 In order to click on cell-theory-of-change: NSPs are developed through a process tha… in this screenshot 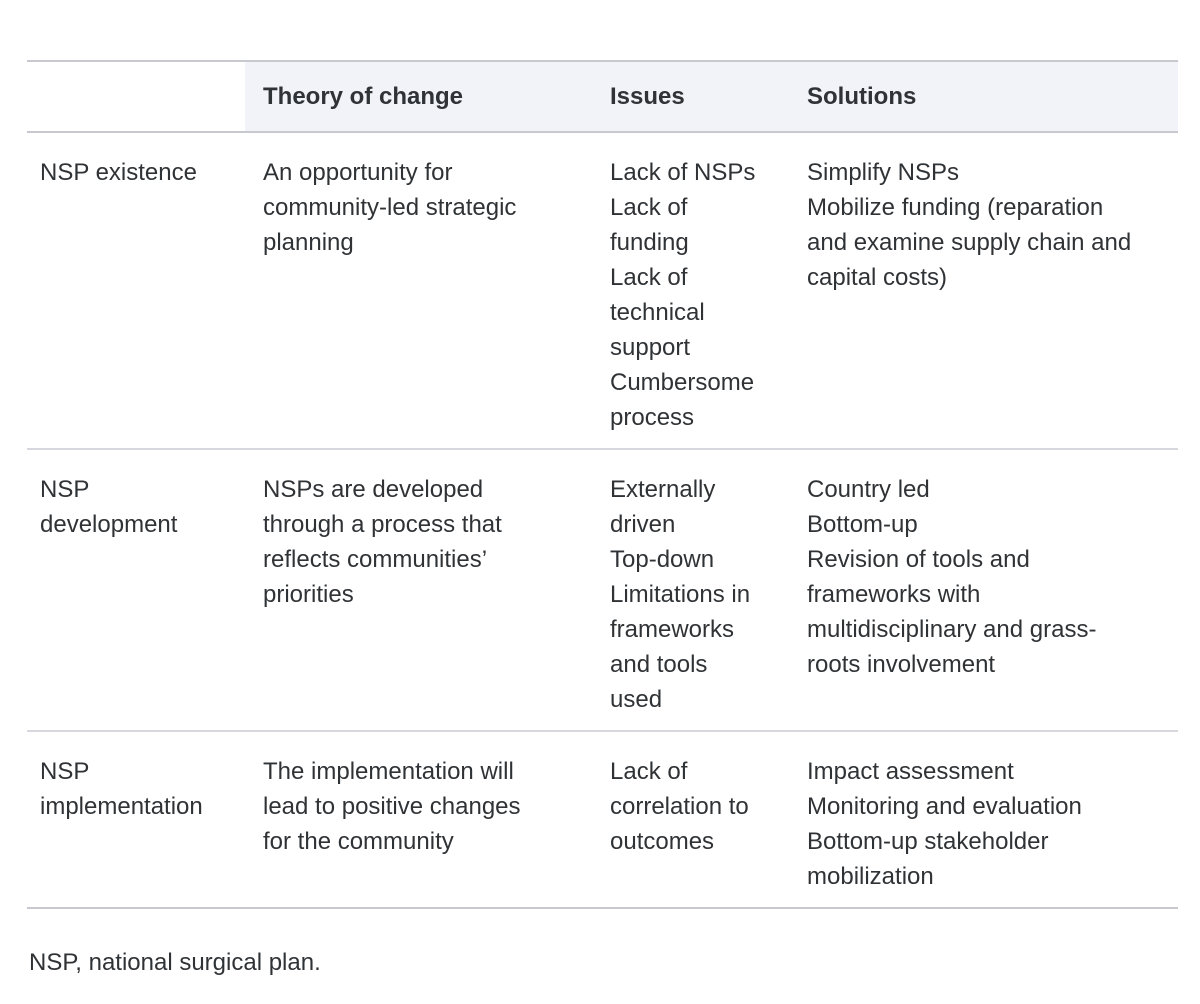, I will do `click(382, 542)`.